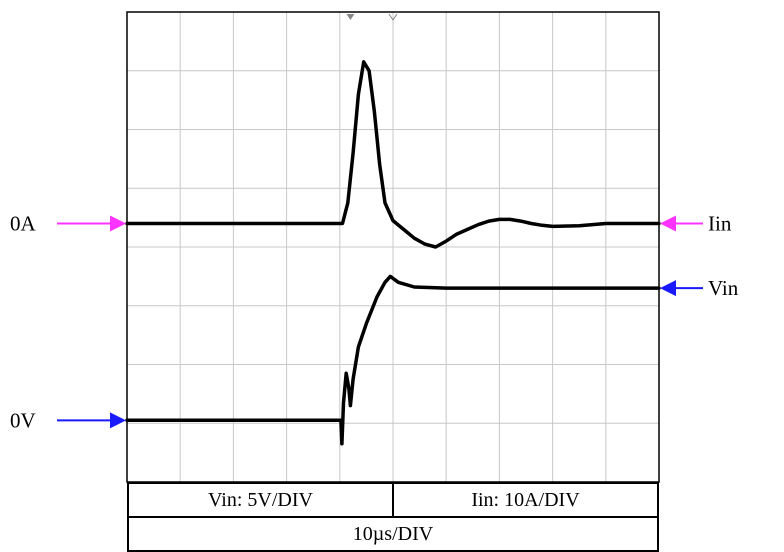 The width and height of the screenshot is (784, 552). I want to click on trigger-markers, so click(372, 17).